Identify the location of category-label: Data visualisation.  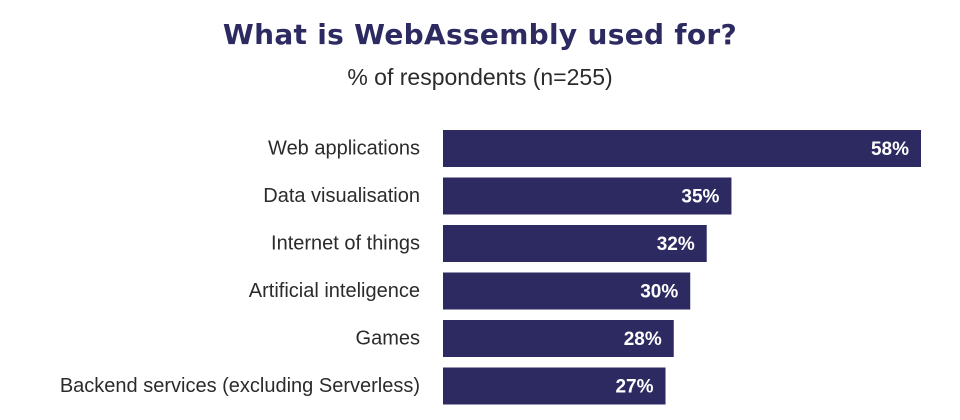
(341, 196).